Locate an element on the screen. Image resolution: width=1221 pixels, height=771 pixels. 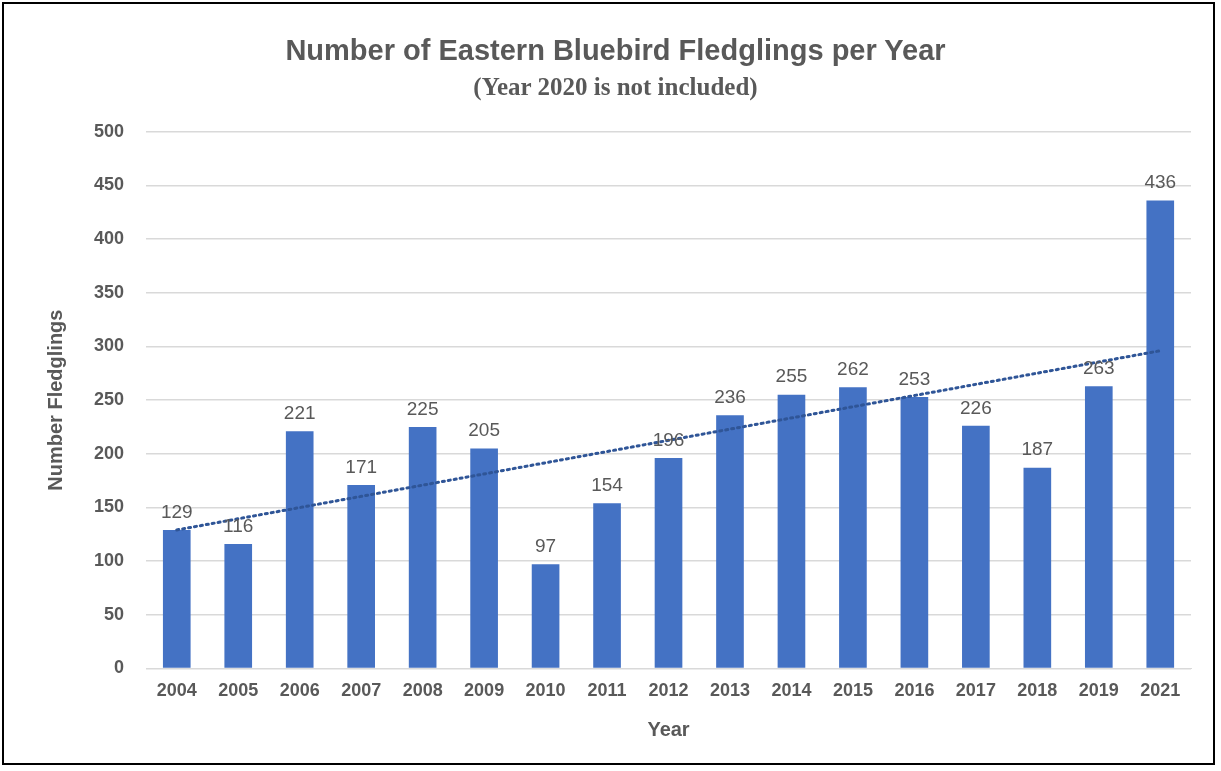
x-tick-label: 2018 is located at coordinates (1037, 690).